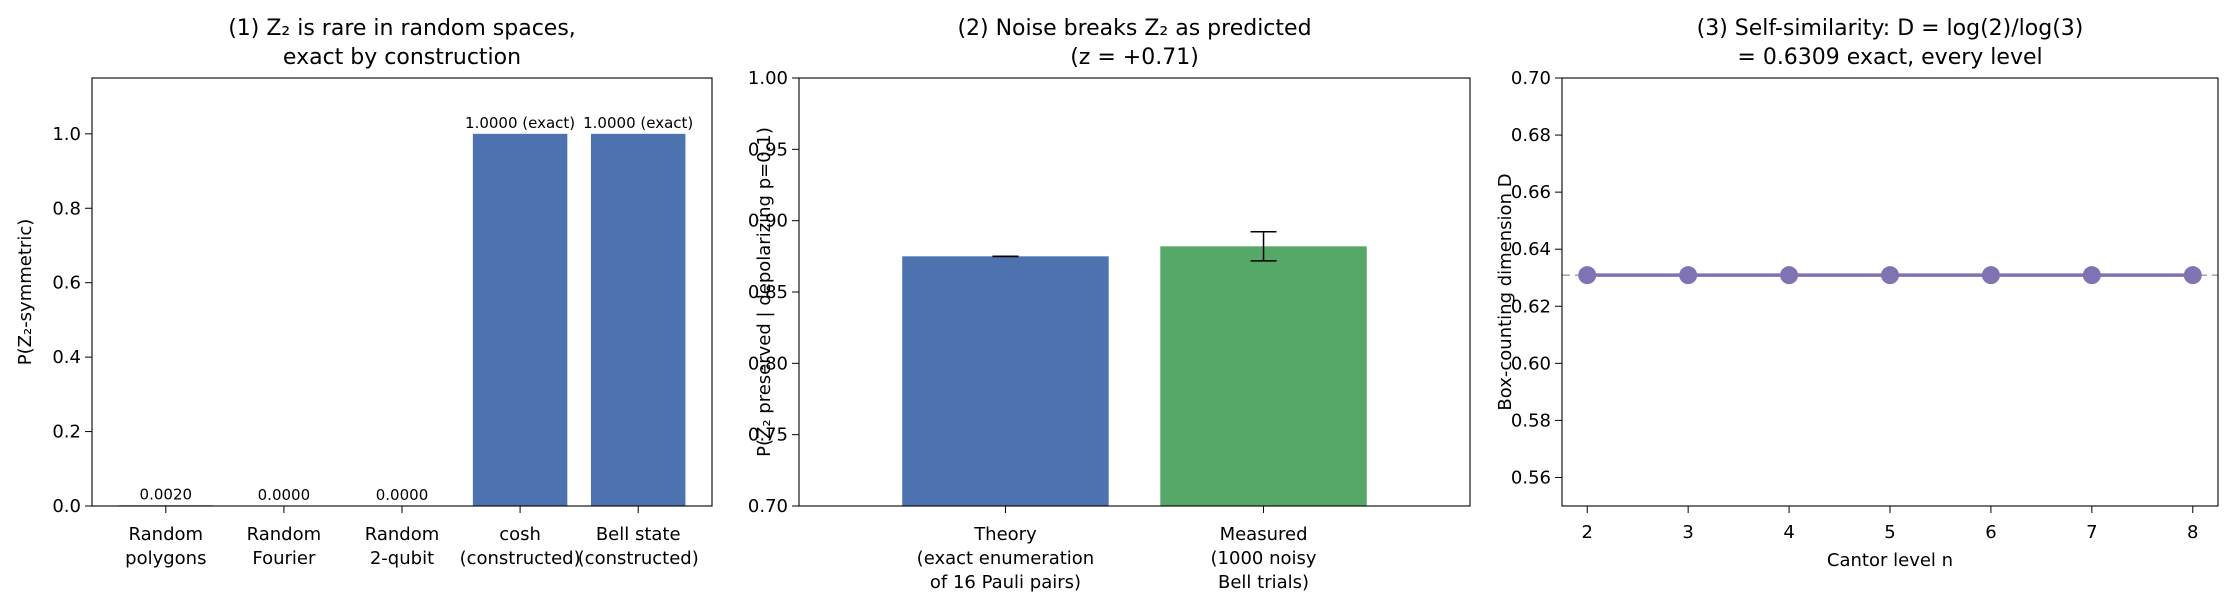 The image size is (2234, 612). I want to click on y-tick-label: 0.8, so click(66, 208).